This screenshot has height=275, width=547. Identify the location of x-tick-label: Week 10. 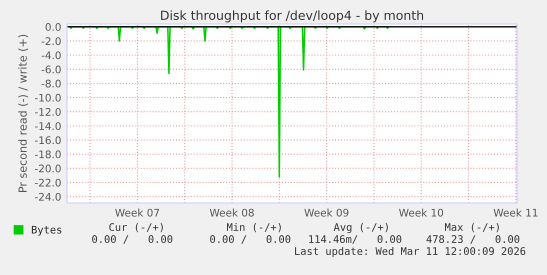
(421, 212).